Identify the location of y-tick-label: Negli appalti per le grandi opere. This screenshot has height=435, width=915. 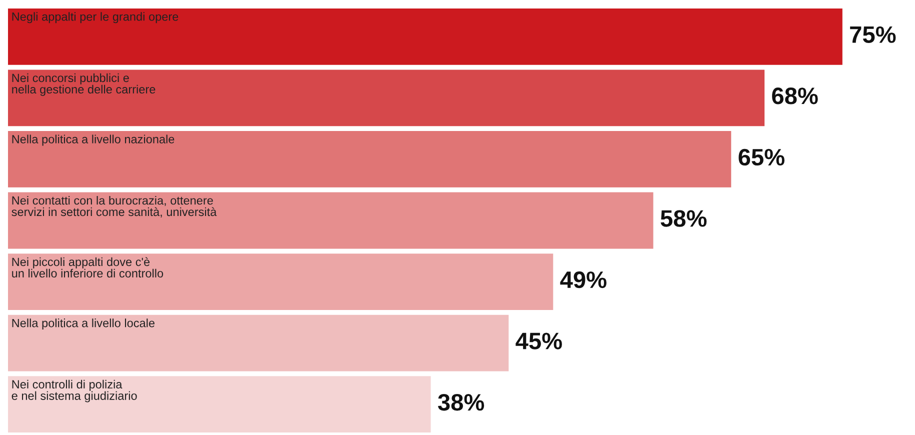
(95, 18).